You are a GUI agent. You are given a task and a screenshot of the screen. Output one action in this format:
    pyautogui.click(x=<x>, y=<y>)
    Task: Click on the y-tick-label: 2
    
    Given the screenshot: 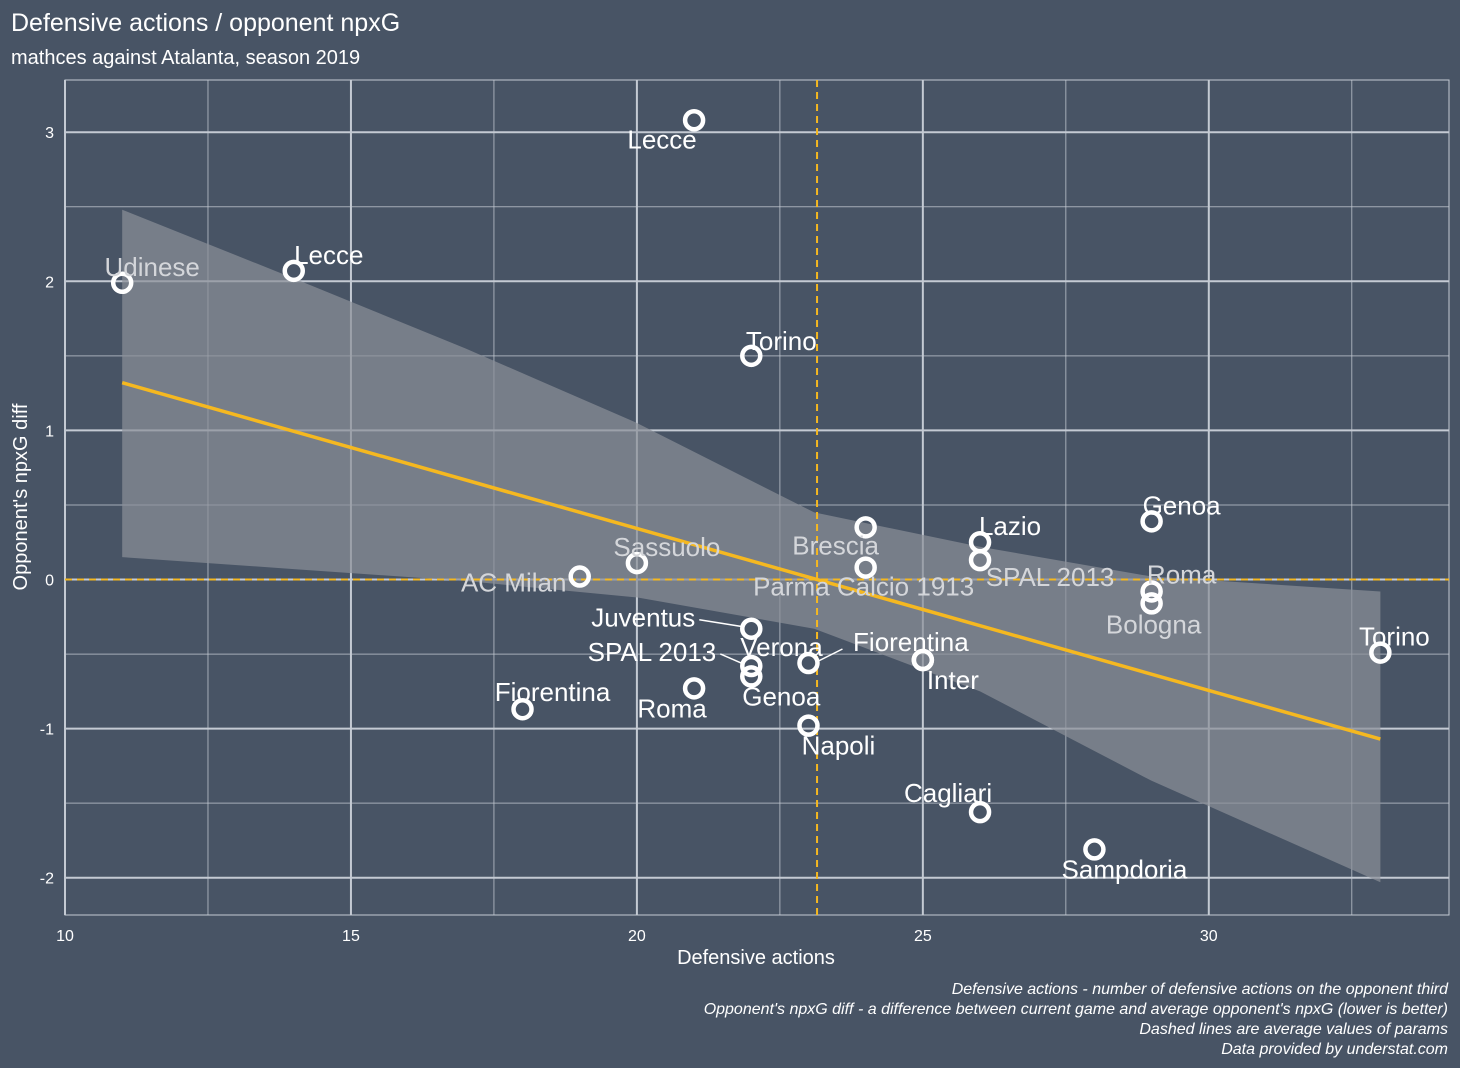 What is the action you would take?
    pyautogui.click(x=49, y=282)
    